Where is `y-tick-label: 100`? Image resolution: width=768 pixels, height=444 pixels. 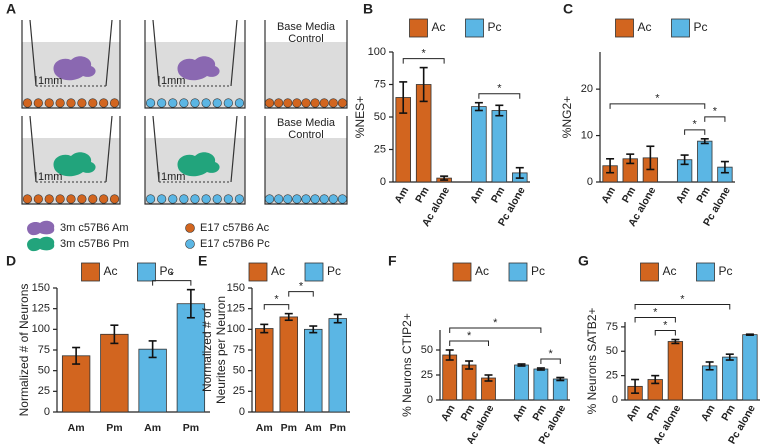
y-tick-label: 100 is located at coordinates (236, 329).